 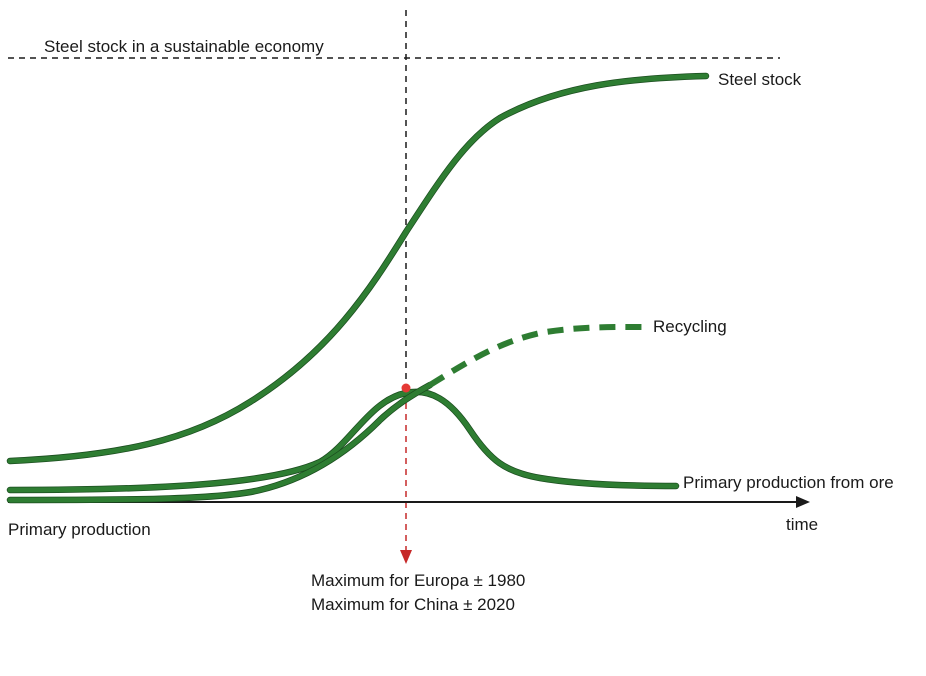 I want to click on max-china-label: Maximum for China ± 2020, so click(x=413, y=604).